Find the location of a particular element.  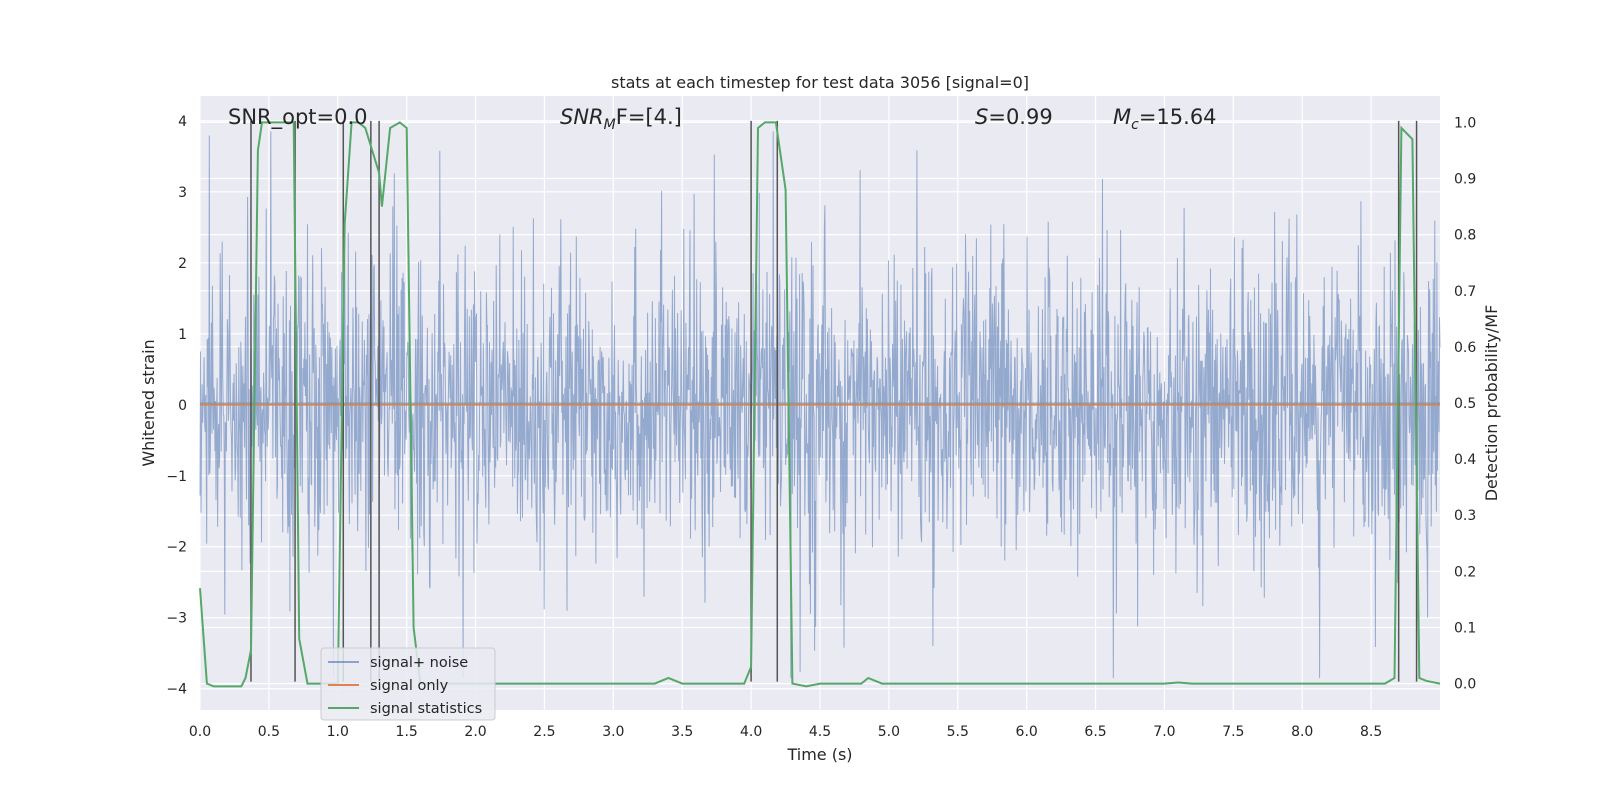

x-tick-label-5: 2.5 is located at coordinates (544, 732).